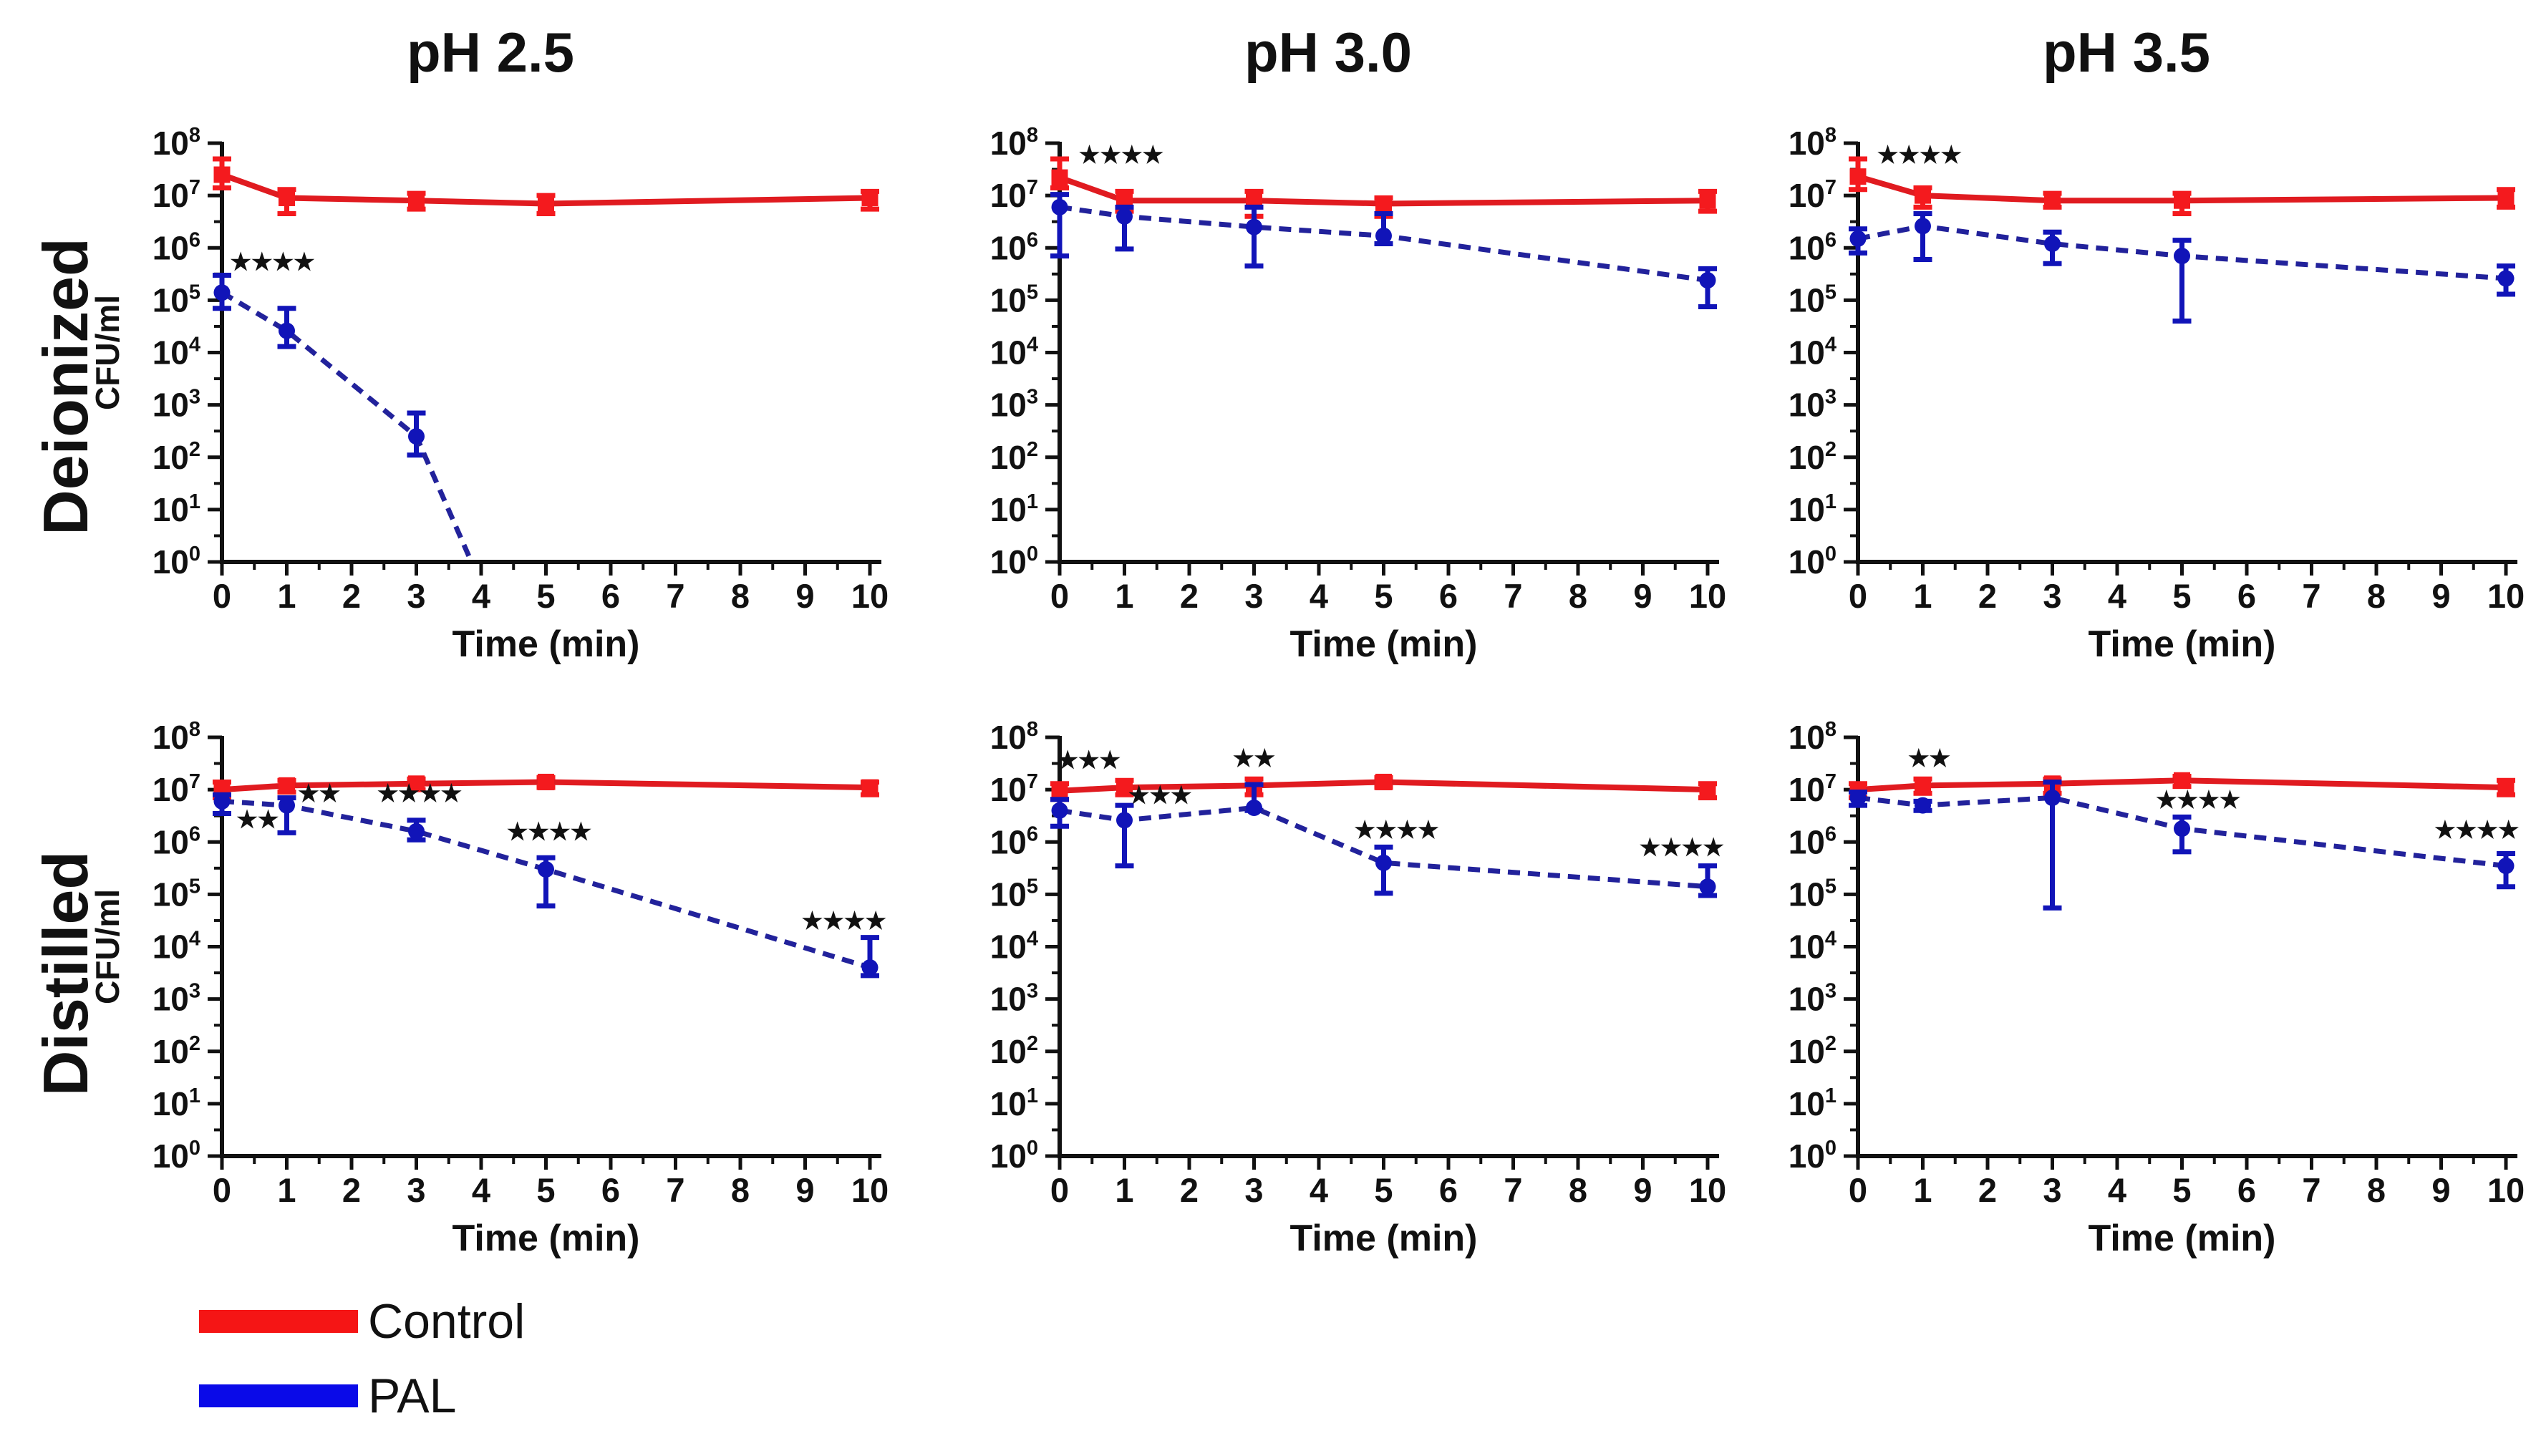 The image size is (2531, 1456). Describe the element at coordinates (1014, 999) in the screenshot. I see `svg-text: 10³` at that location.